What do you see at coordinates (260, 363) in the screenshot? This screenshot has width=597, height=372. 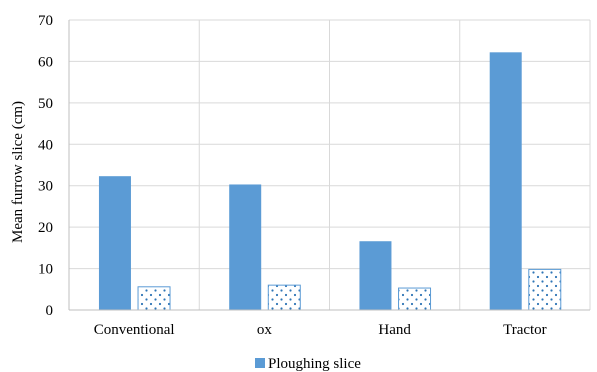 I see `legend-swatch-ploughing-slice` at bounding box center [260, 363].